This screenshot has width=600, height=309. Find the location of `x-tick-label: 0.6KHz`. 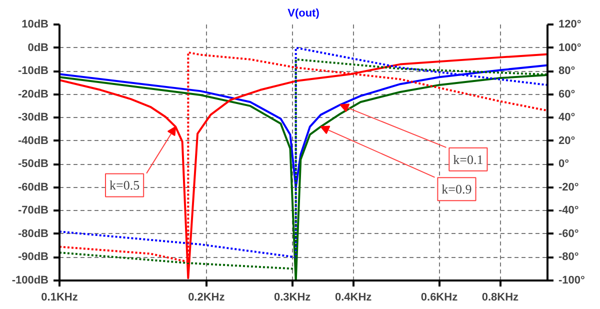

x-tick-label: 0.6KHz is located at coordinates (439, 298).